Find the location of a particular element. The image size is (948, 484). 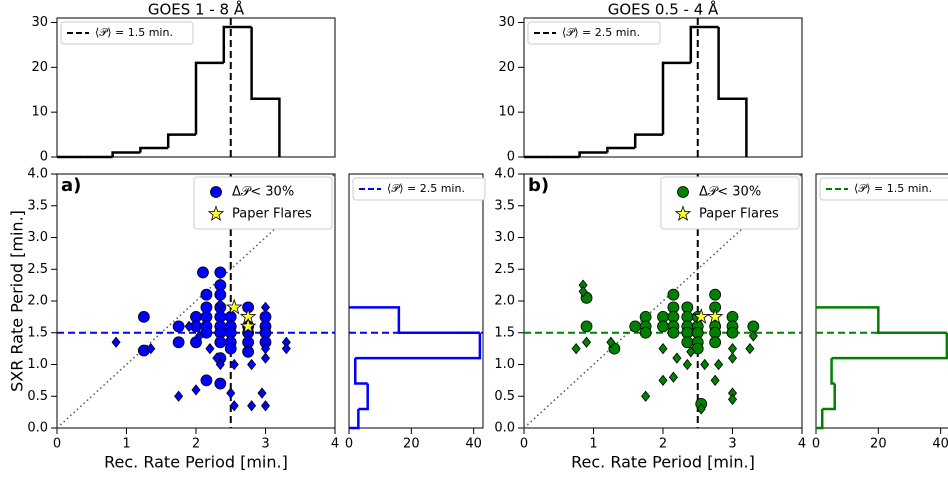

legend-label: Δ𝒫< 30% is located at coordinates (730, 192).